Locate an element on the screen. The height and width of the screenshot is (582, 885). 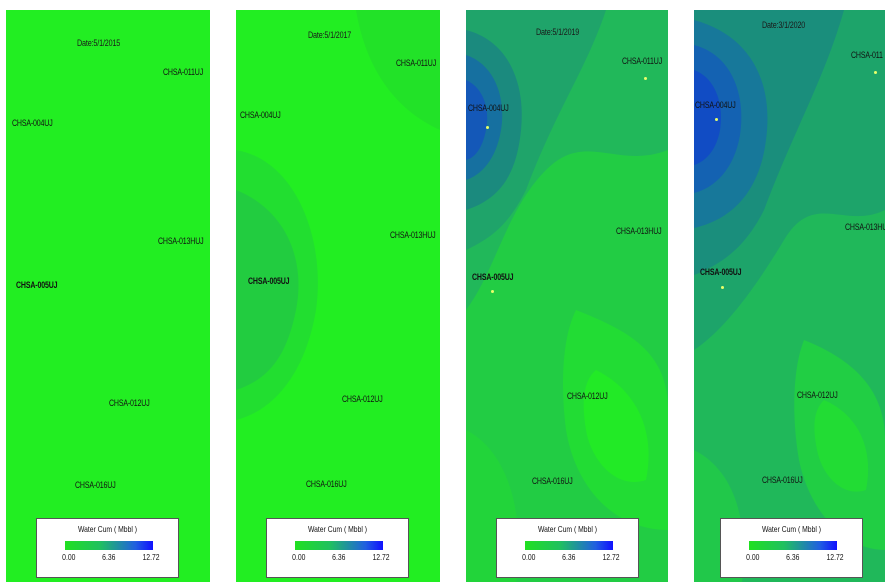
date-label: Date:5/1/2019 is located at coordinates (558, 32).